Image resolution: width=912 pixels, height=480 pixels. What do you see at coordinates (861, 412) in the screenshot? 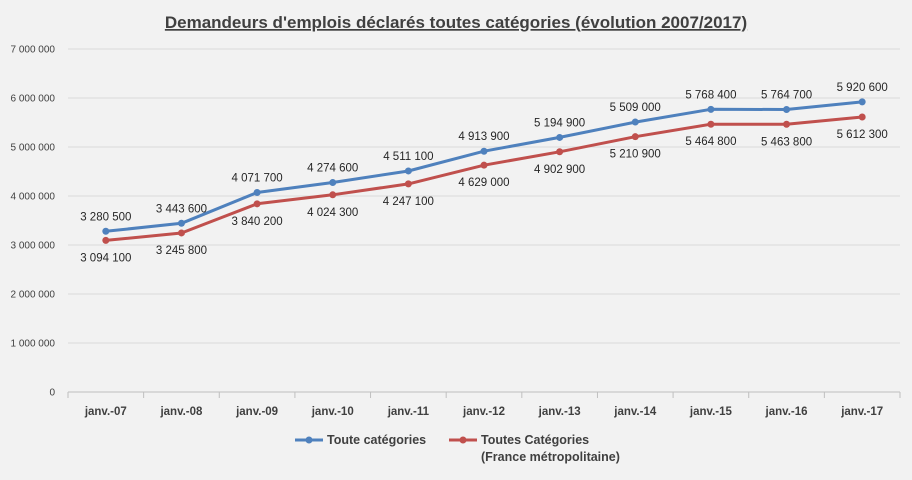
I see `x-tick-label: janv.-17` at bounding box center [861, 412].